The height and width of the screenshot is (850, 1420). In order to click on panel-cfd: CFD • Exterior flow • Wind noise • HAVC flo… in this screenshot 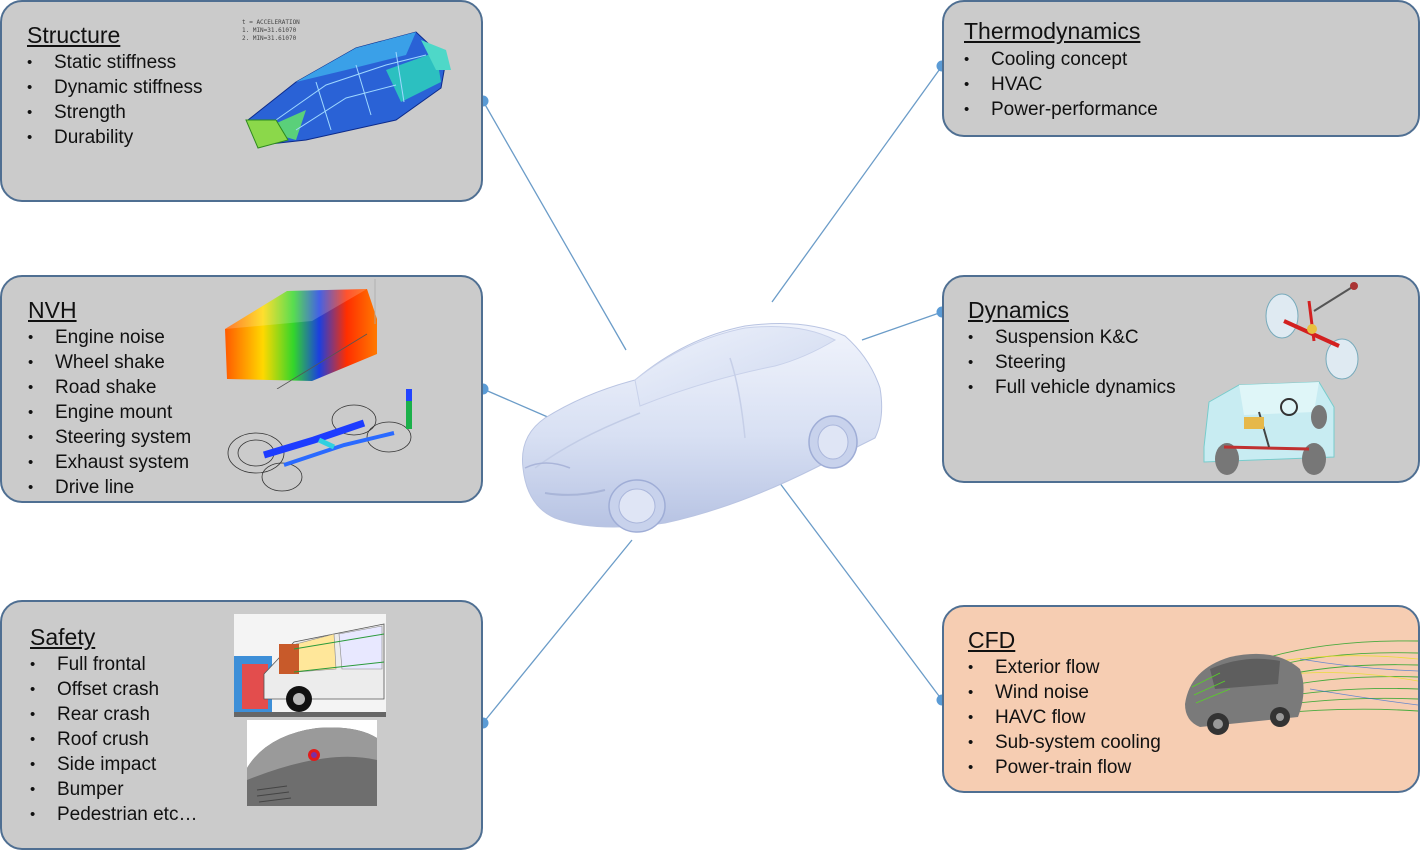, I will do `click(1181, 699)`.